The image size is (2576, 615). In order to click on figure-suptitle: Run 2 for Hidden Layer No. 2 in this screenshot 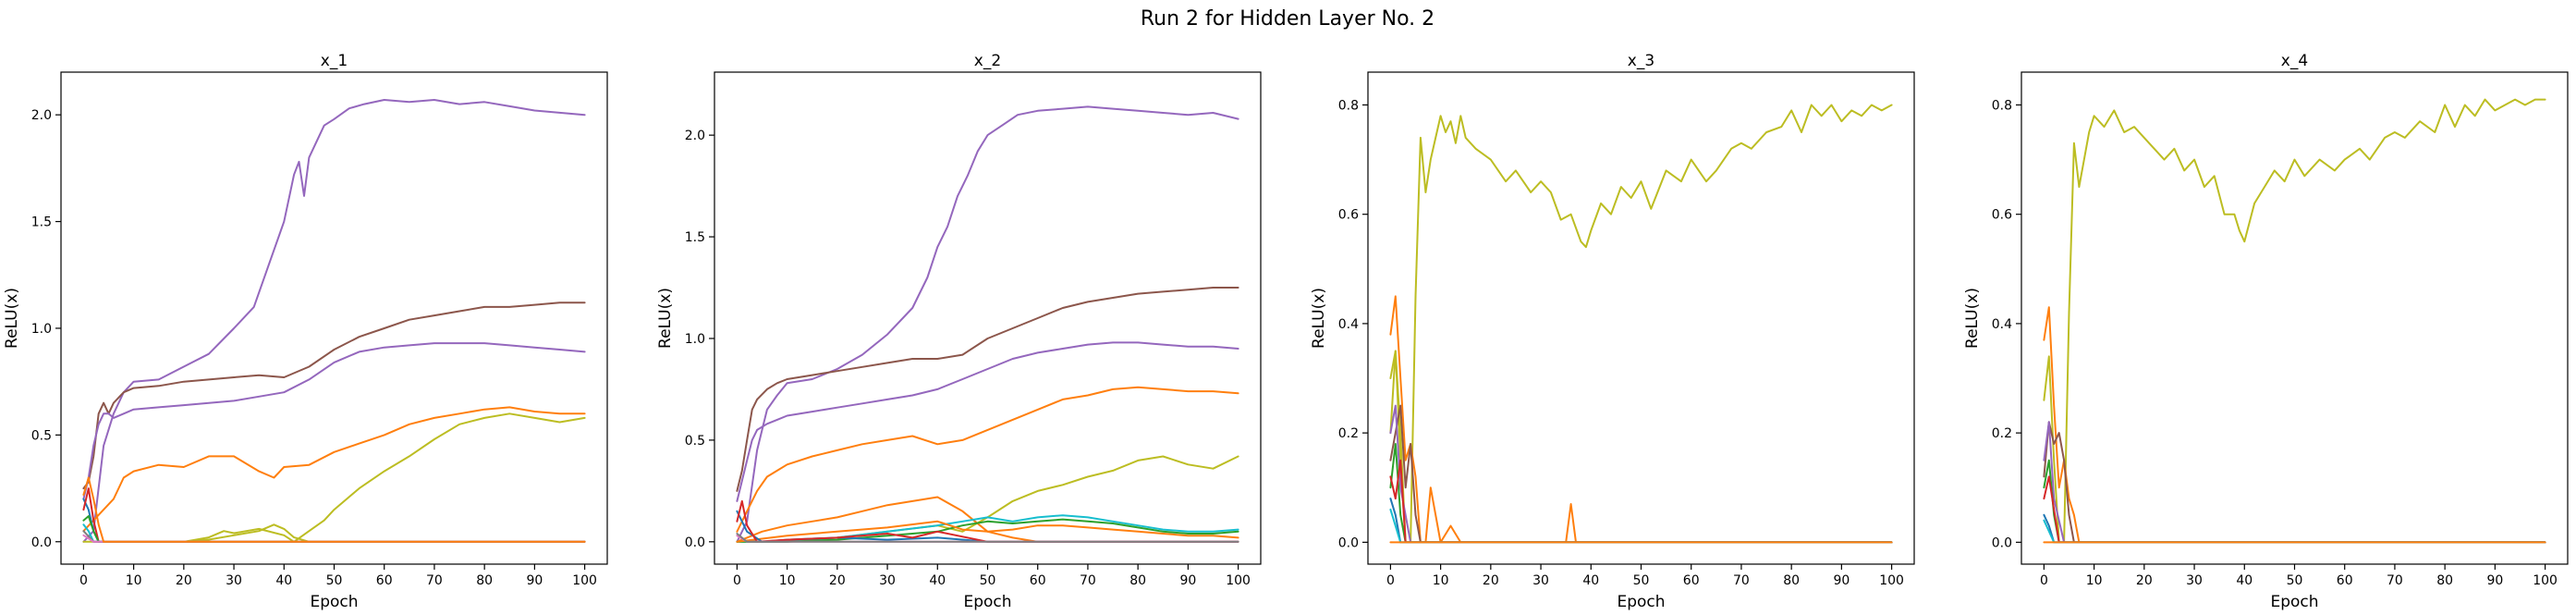, I will do `click(1288, 19)`.